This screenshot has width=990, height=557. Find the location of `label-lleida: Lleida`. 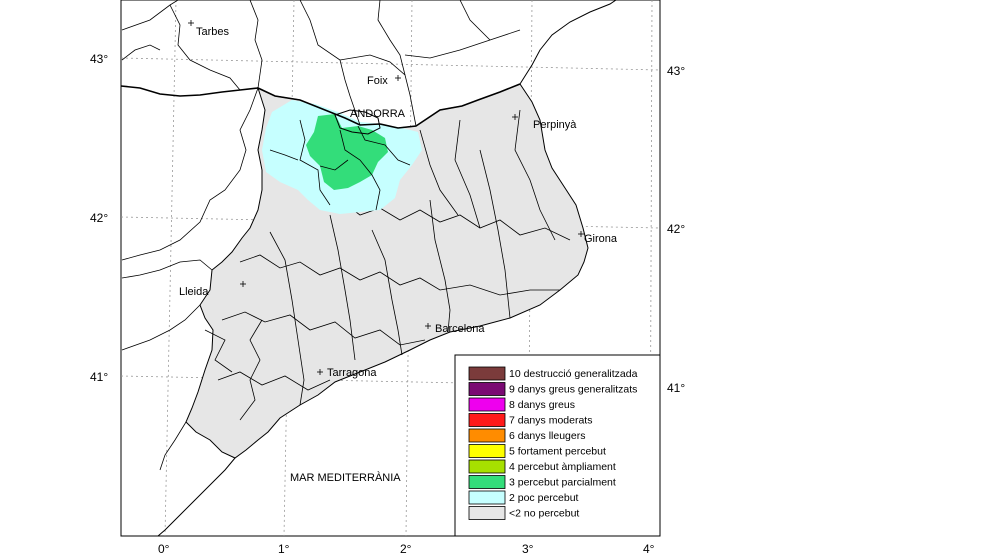

label-lleida: Lleida is located at coordinates (194, 292).